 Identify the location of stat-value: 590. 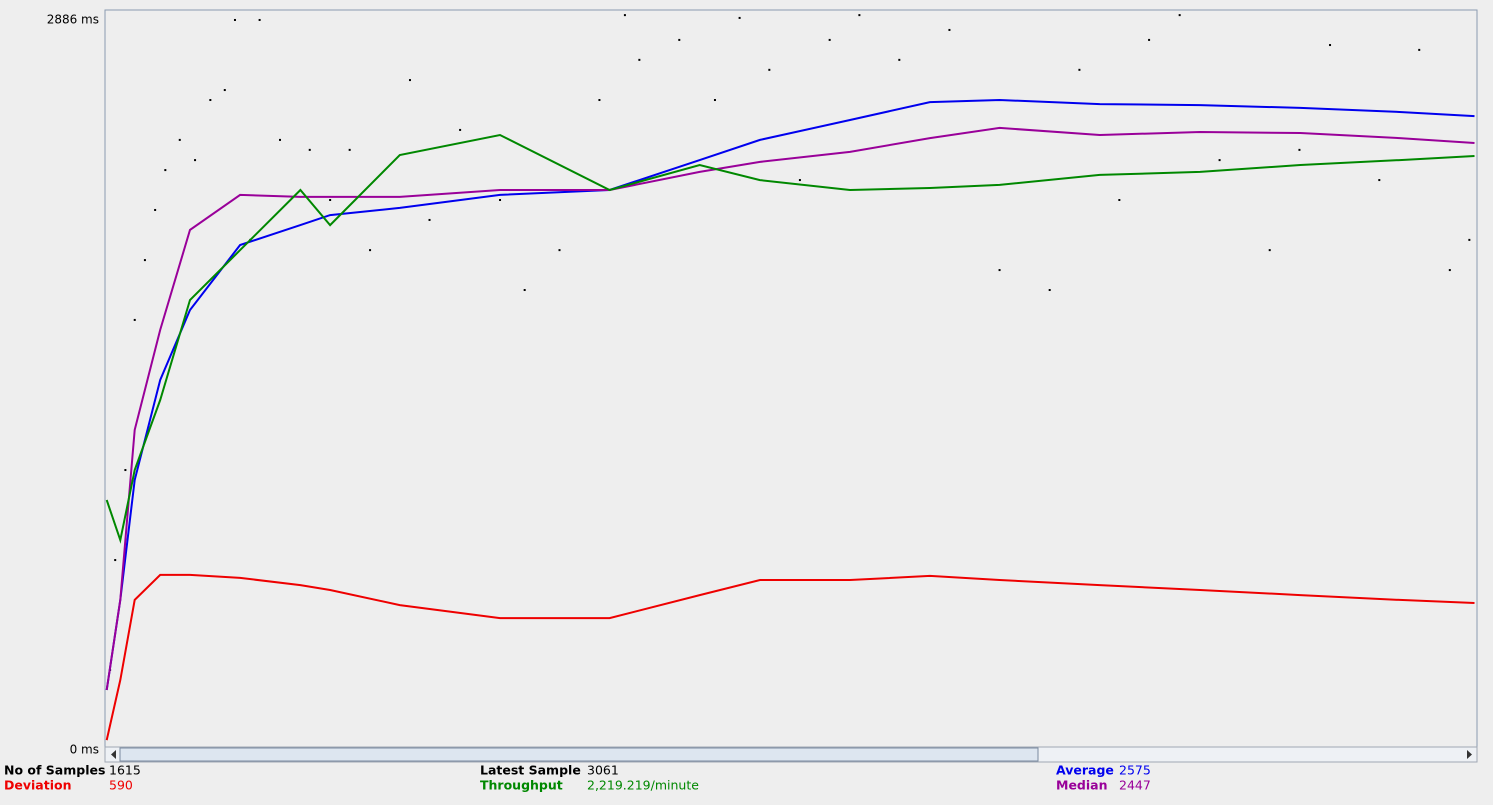
(121, 785).